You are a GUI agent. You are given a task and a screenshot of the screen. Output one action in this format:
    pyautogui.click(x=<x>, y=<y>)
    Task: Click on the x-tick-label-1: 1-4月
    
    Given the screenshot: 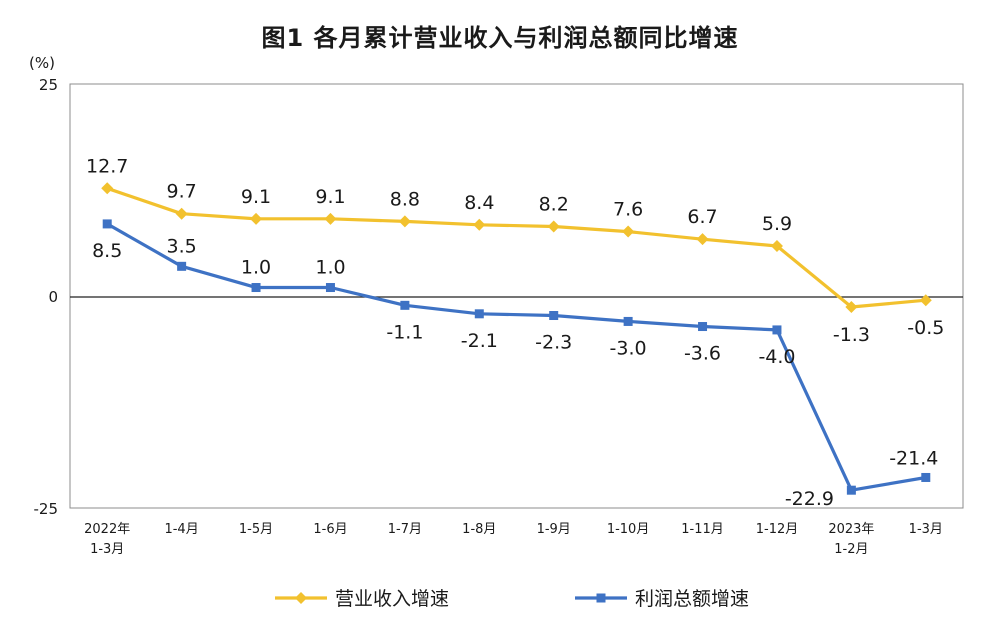 What is the action you would take?
    pyautogui.click(x=181, y=529)
    